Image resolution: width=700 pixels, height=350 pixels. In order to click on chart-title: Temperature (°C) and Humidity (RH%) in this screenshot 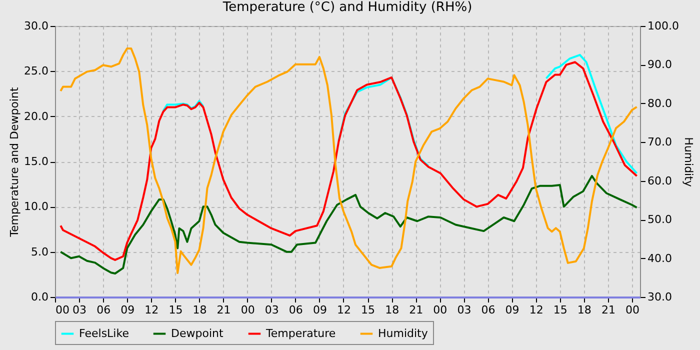, I will do `click(347, 7)`.